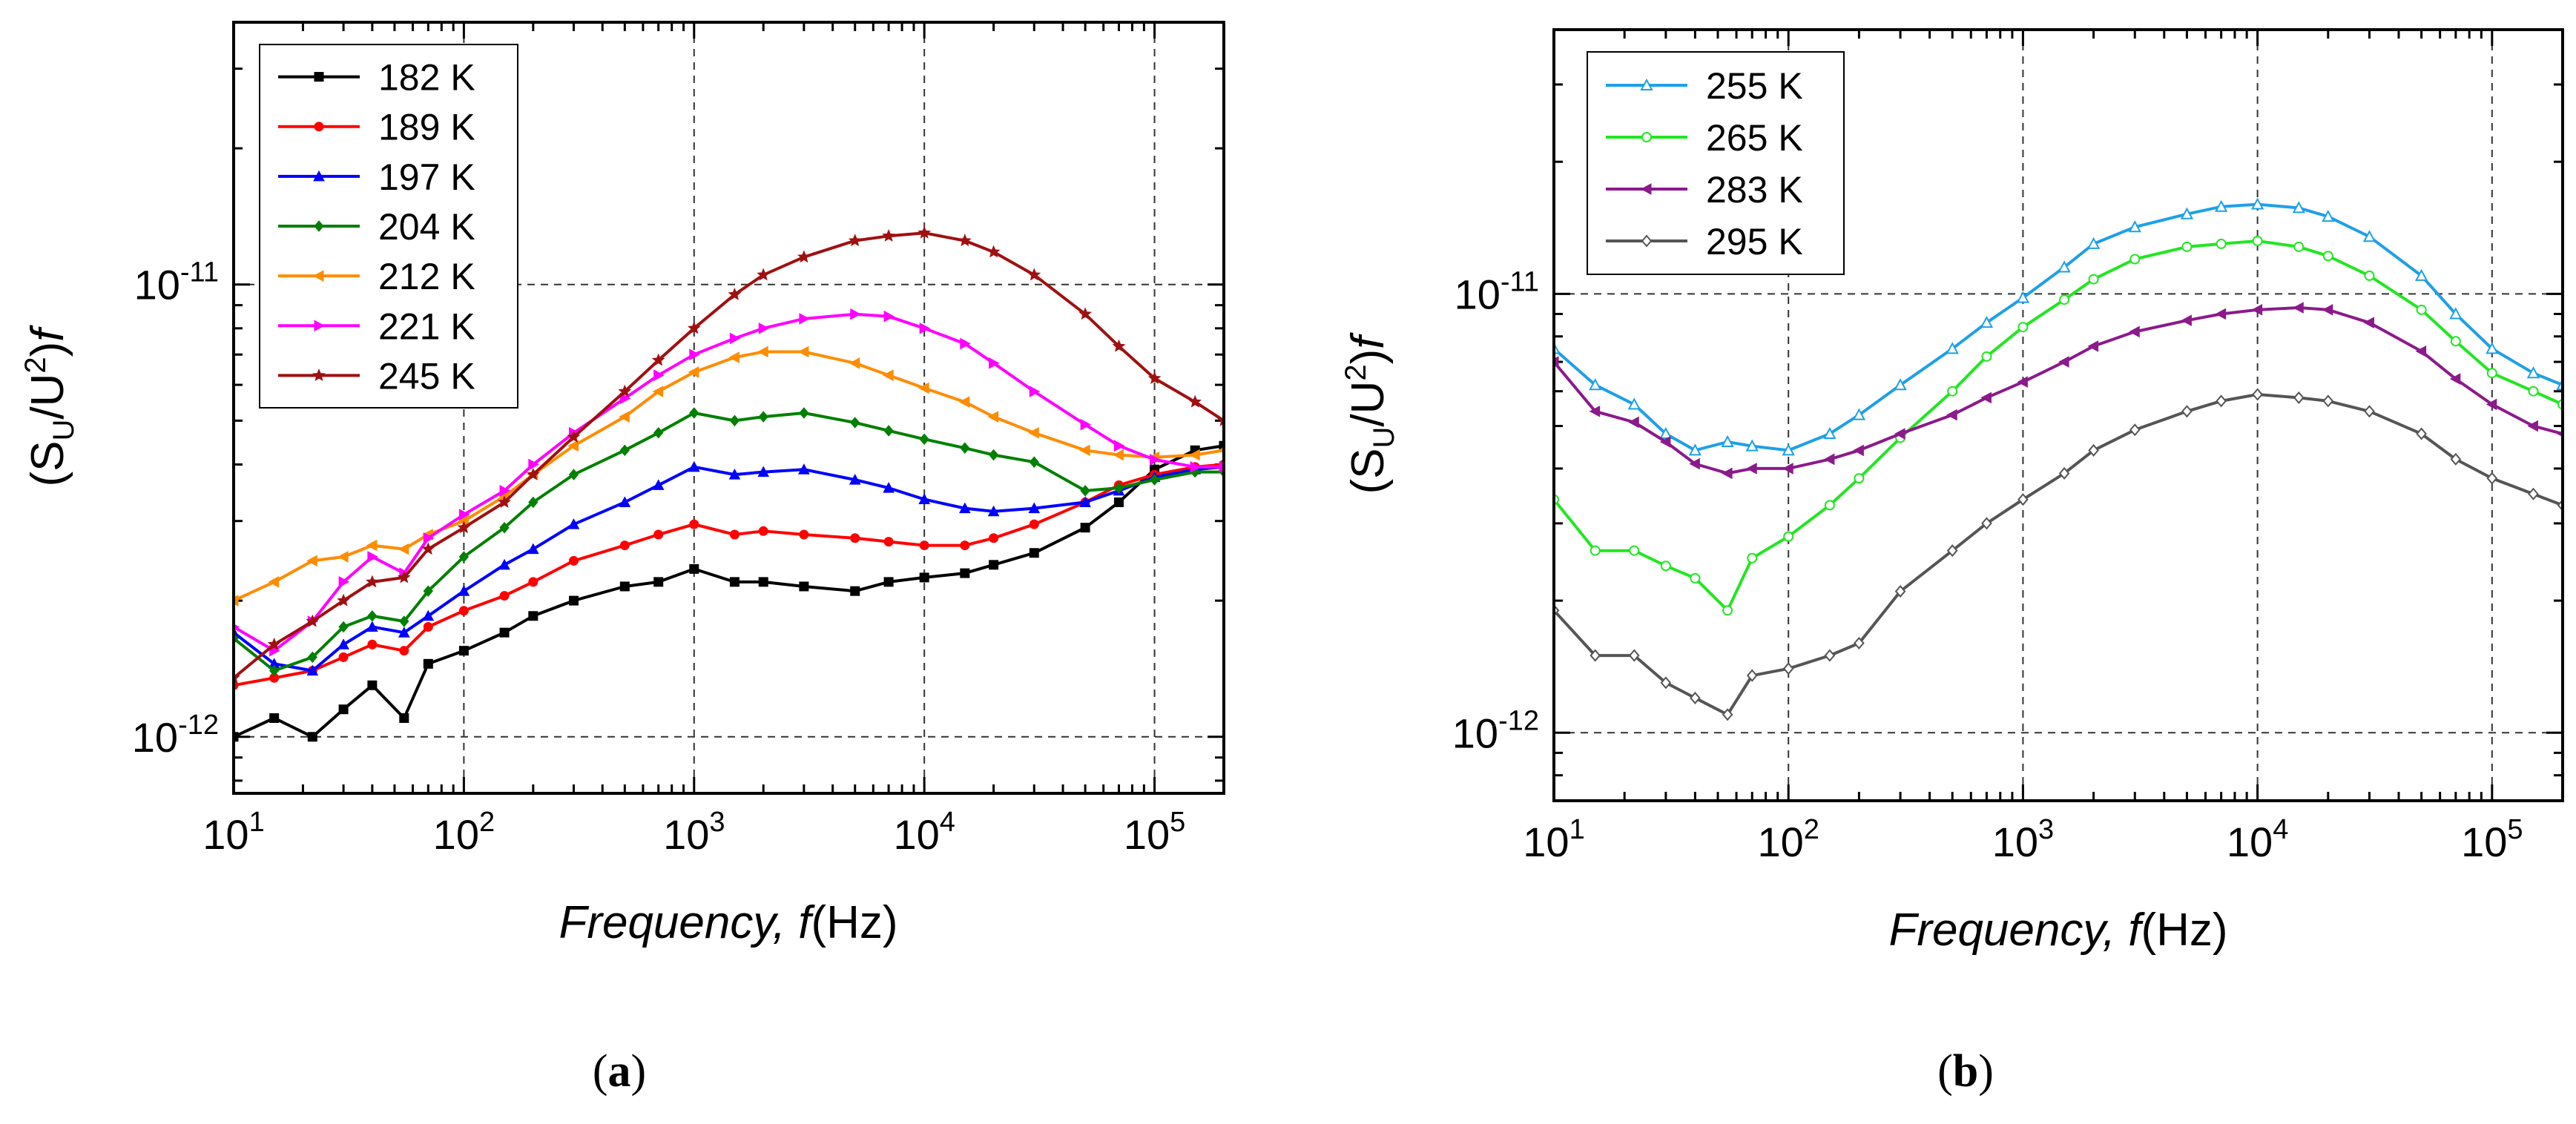 This screenshot has height=1124, width=2576. Describe the element at coordinates (1704, 138) in the screenshot. I see `legend-item: 265 K` at that location.